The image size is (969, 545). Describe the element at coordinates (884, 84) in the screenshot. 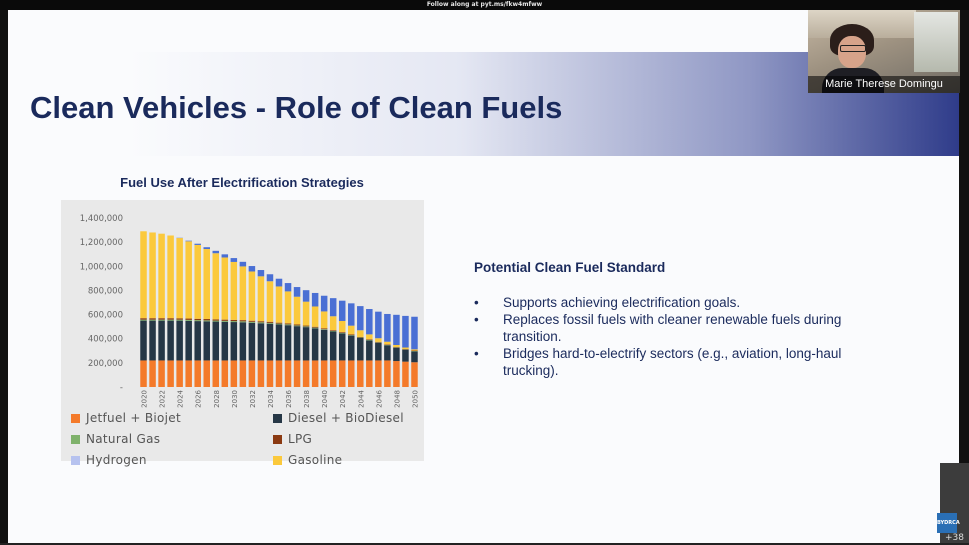

I see `presenter-name-label: Marie Therese Domingu` at that location.